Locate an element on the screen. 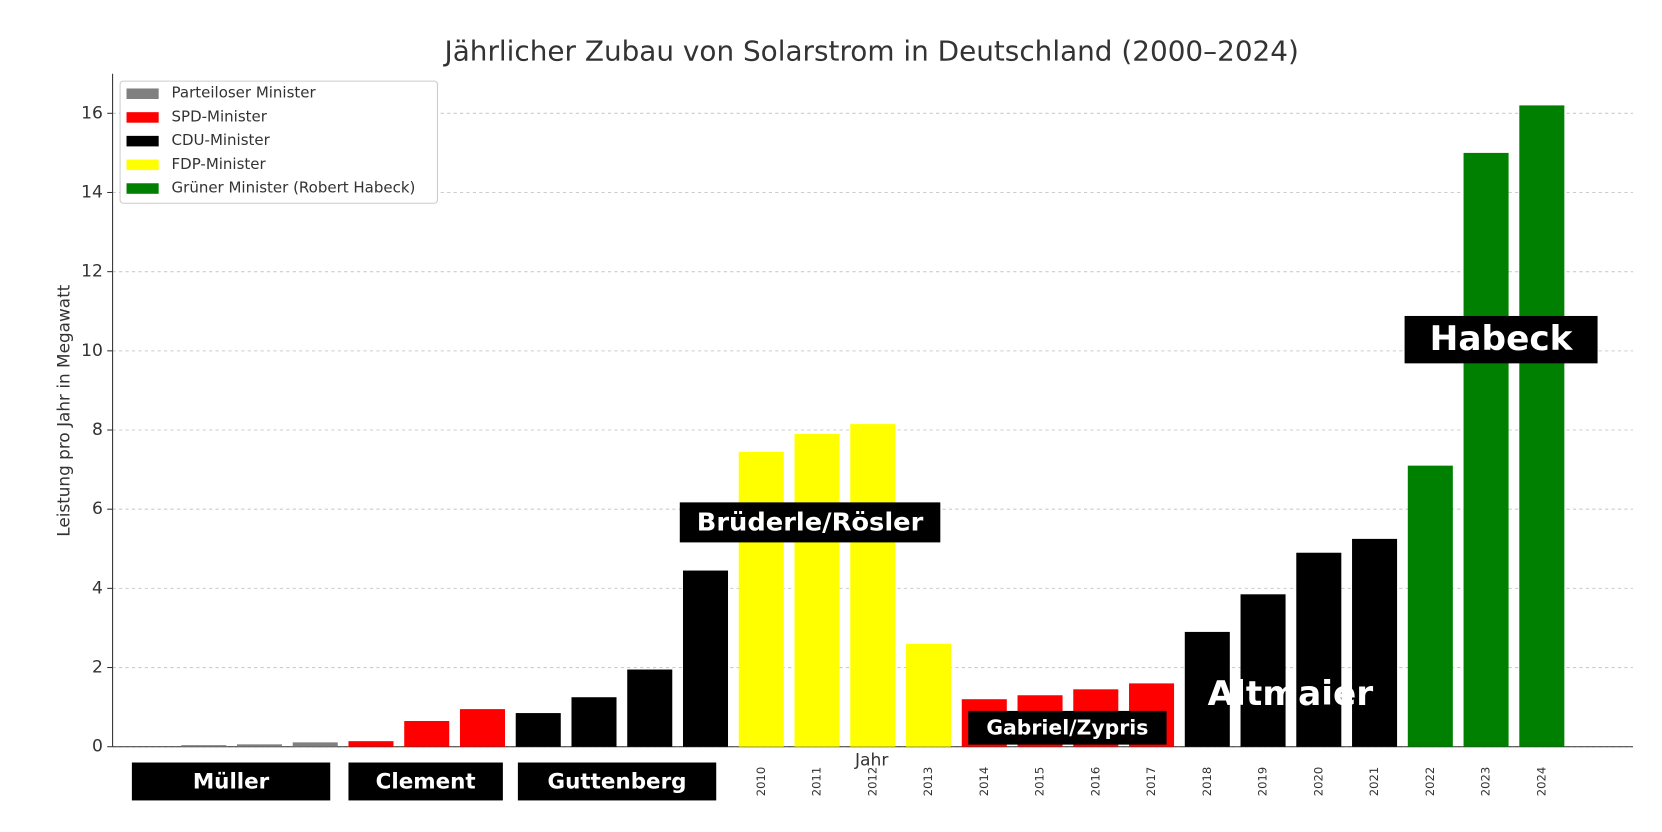 Image resolution: width=1662 pixels, height=832 pixels. legend-frame is located at coordinates (278, 142).